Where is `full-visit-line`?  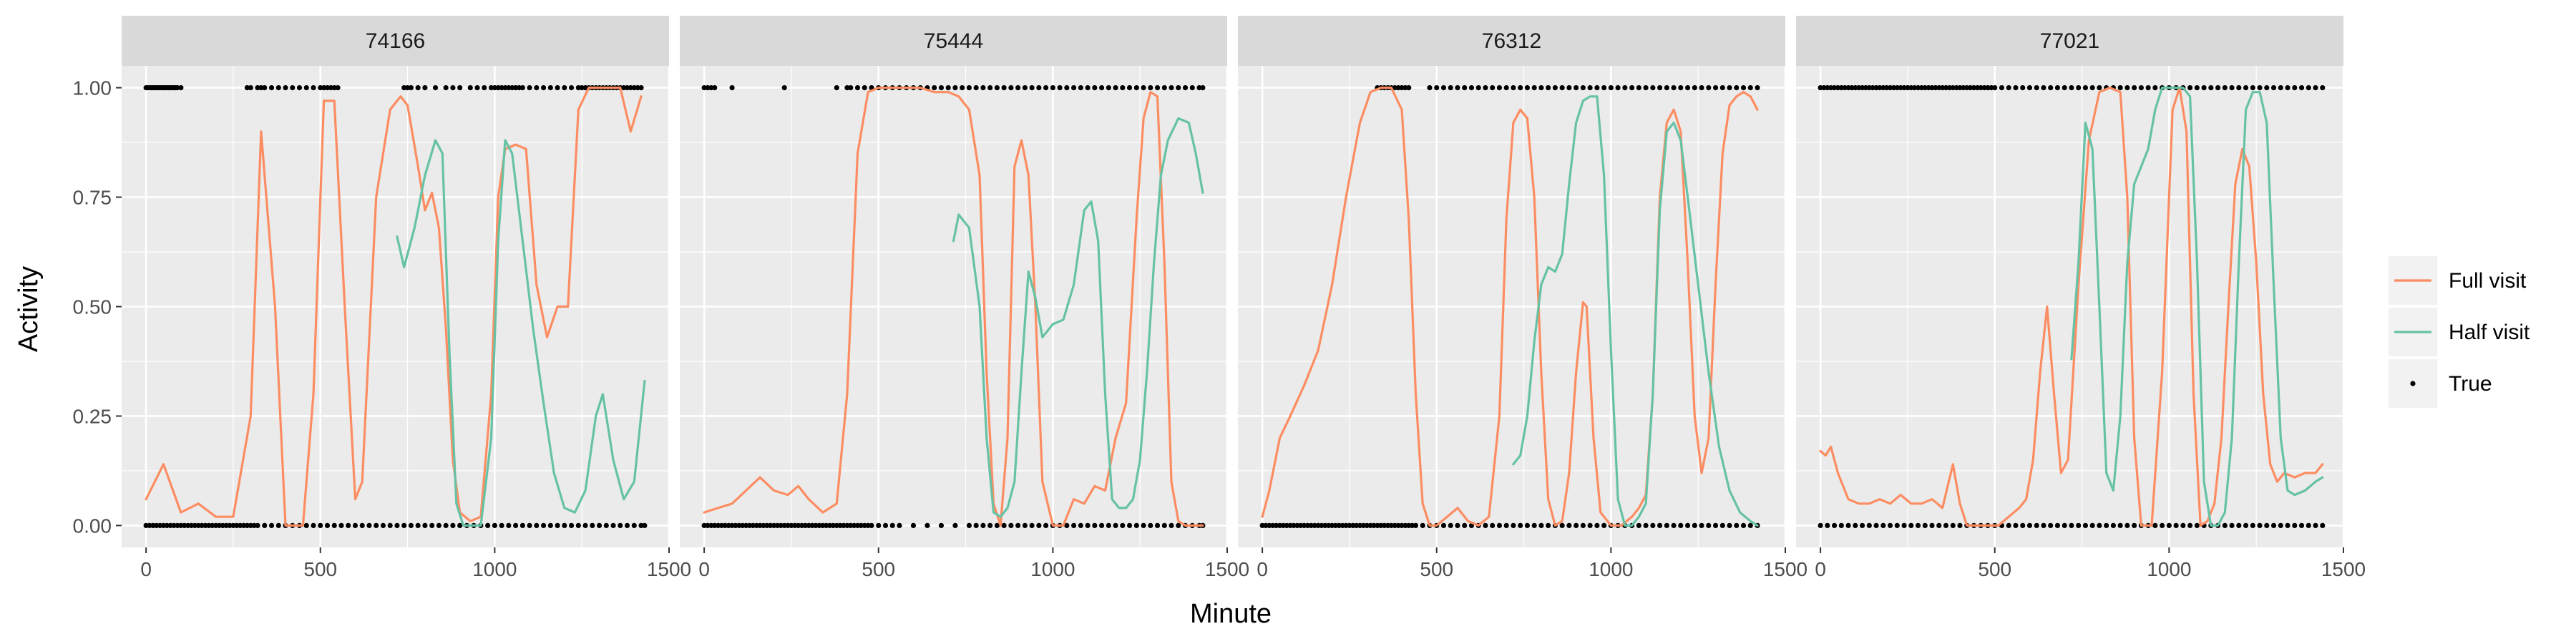 full-visit-line is located at coordinates (394, 306).